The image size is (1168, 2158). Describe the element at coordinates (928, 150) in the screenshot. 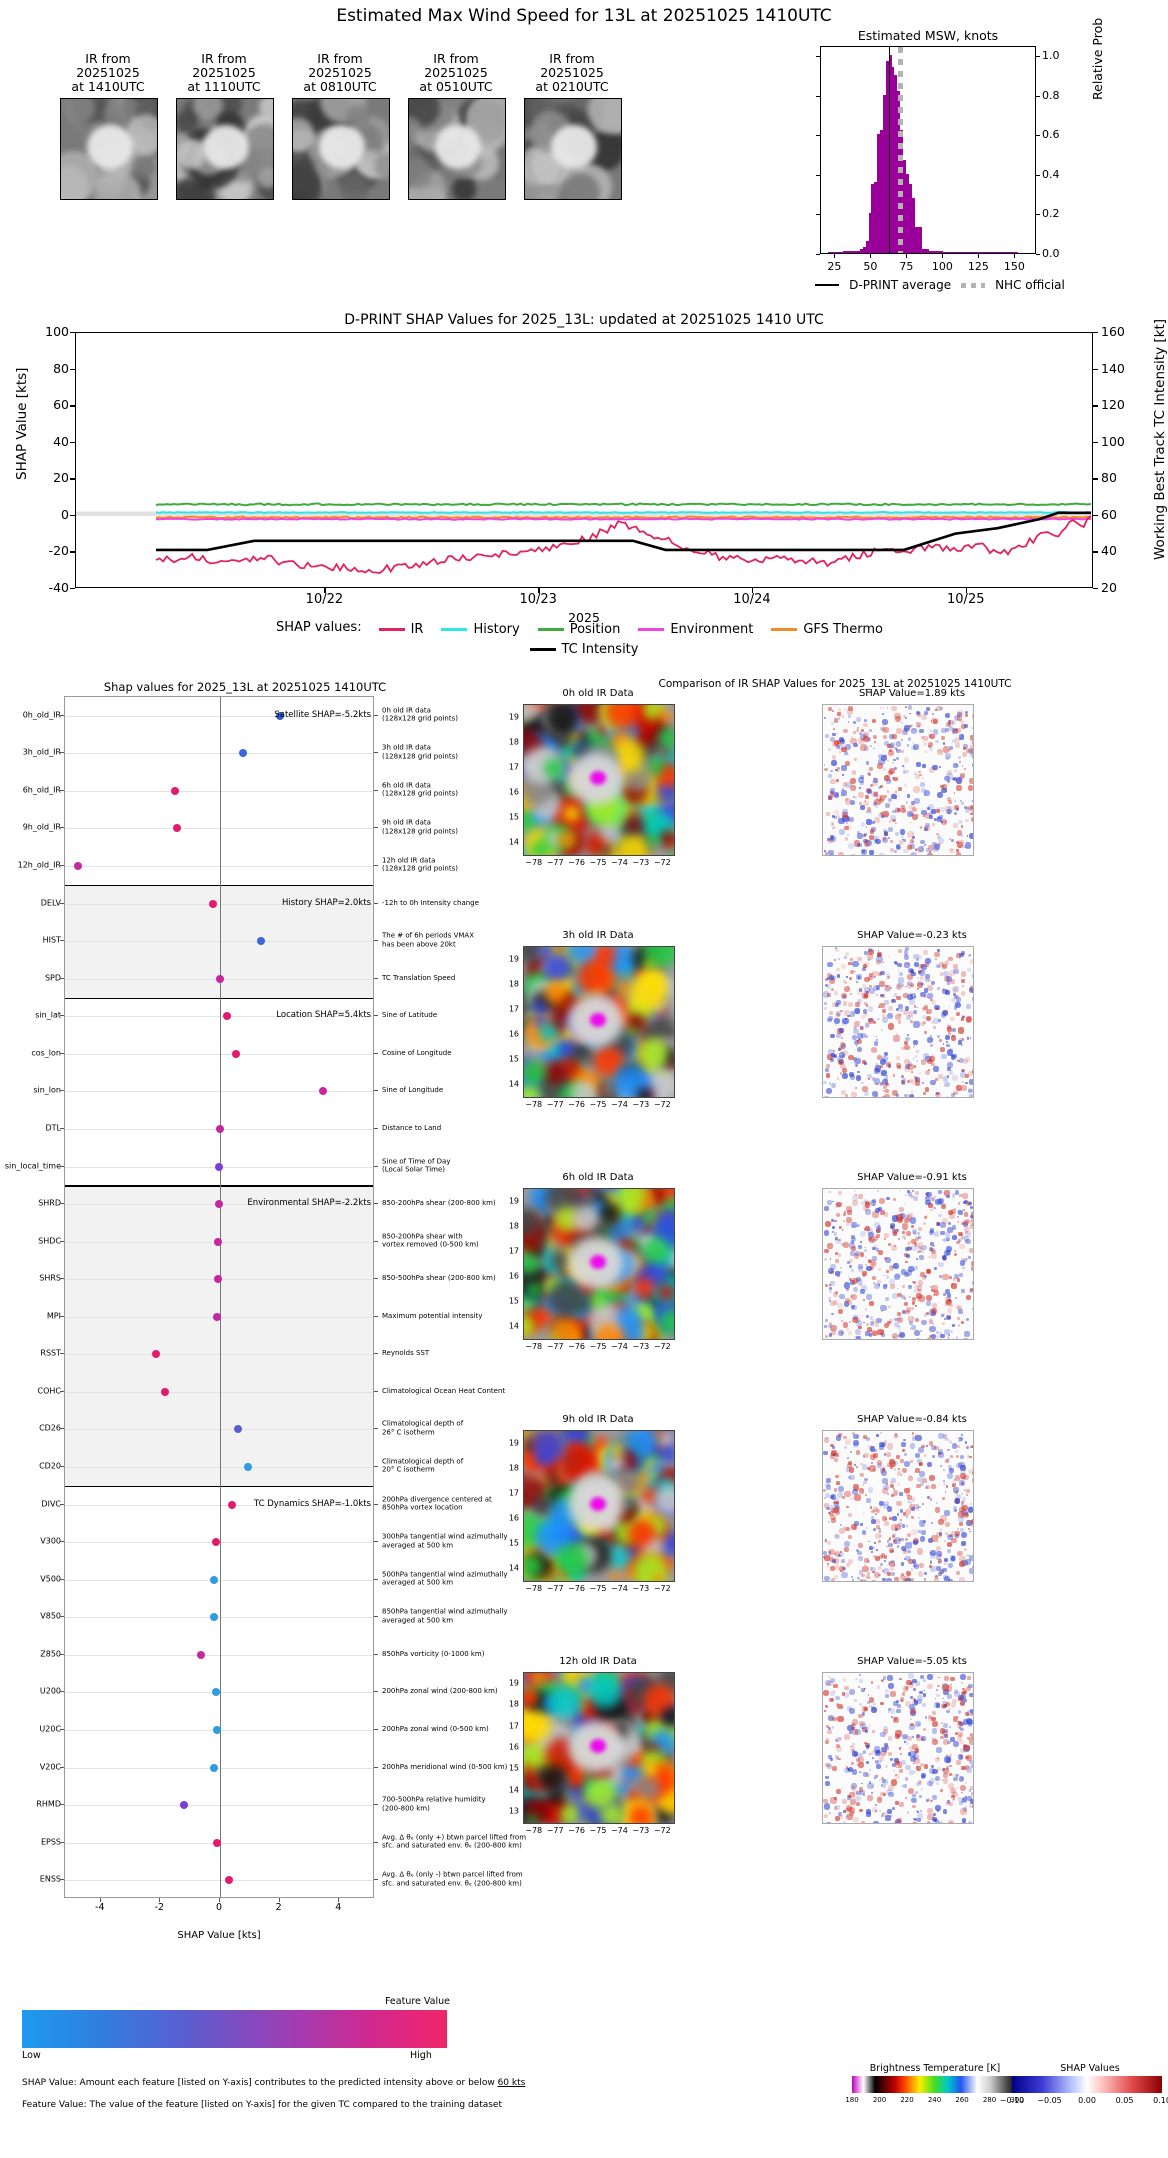

I see `estimated-msw-histogram` at that location.